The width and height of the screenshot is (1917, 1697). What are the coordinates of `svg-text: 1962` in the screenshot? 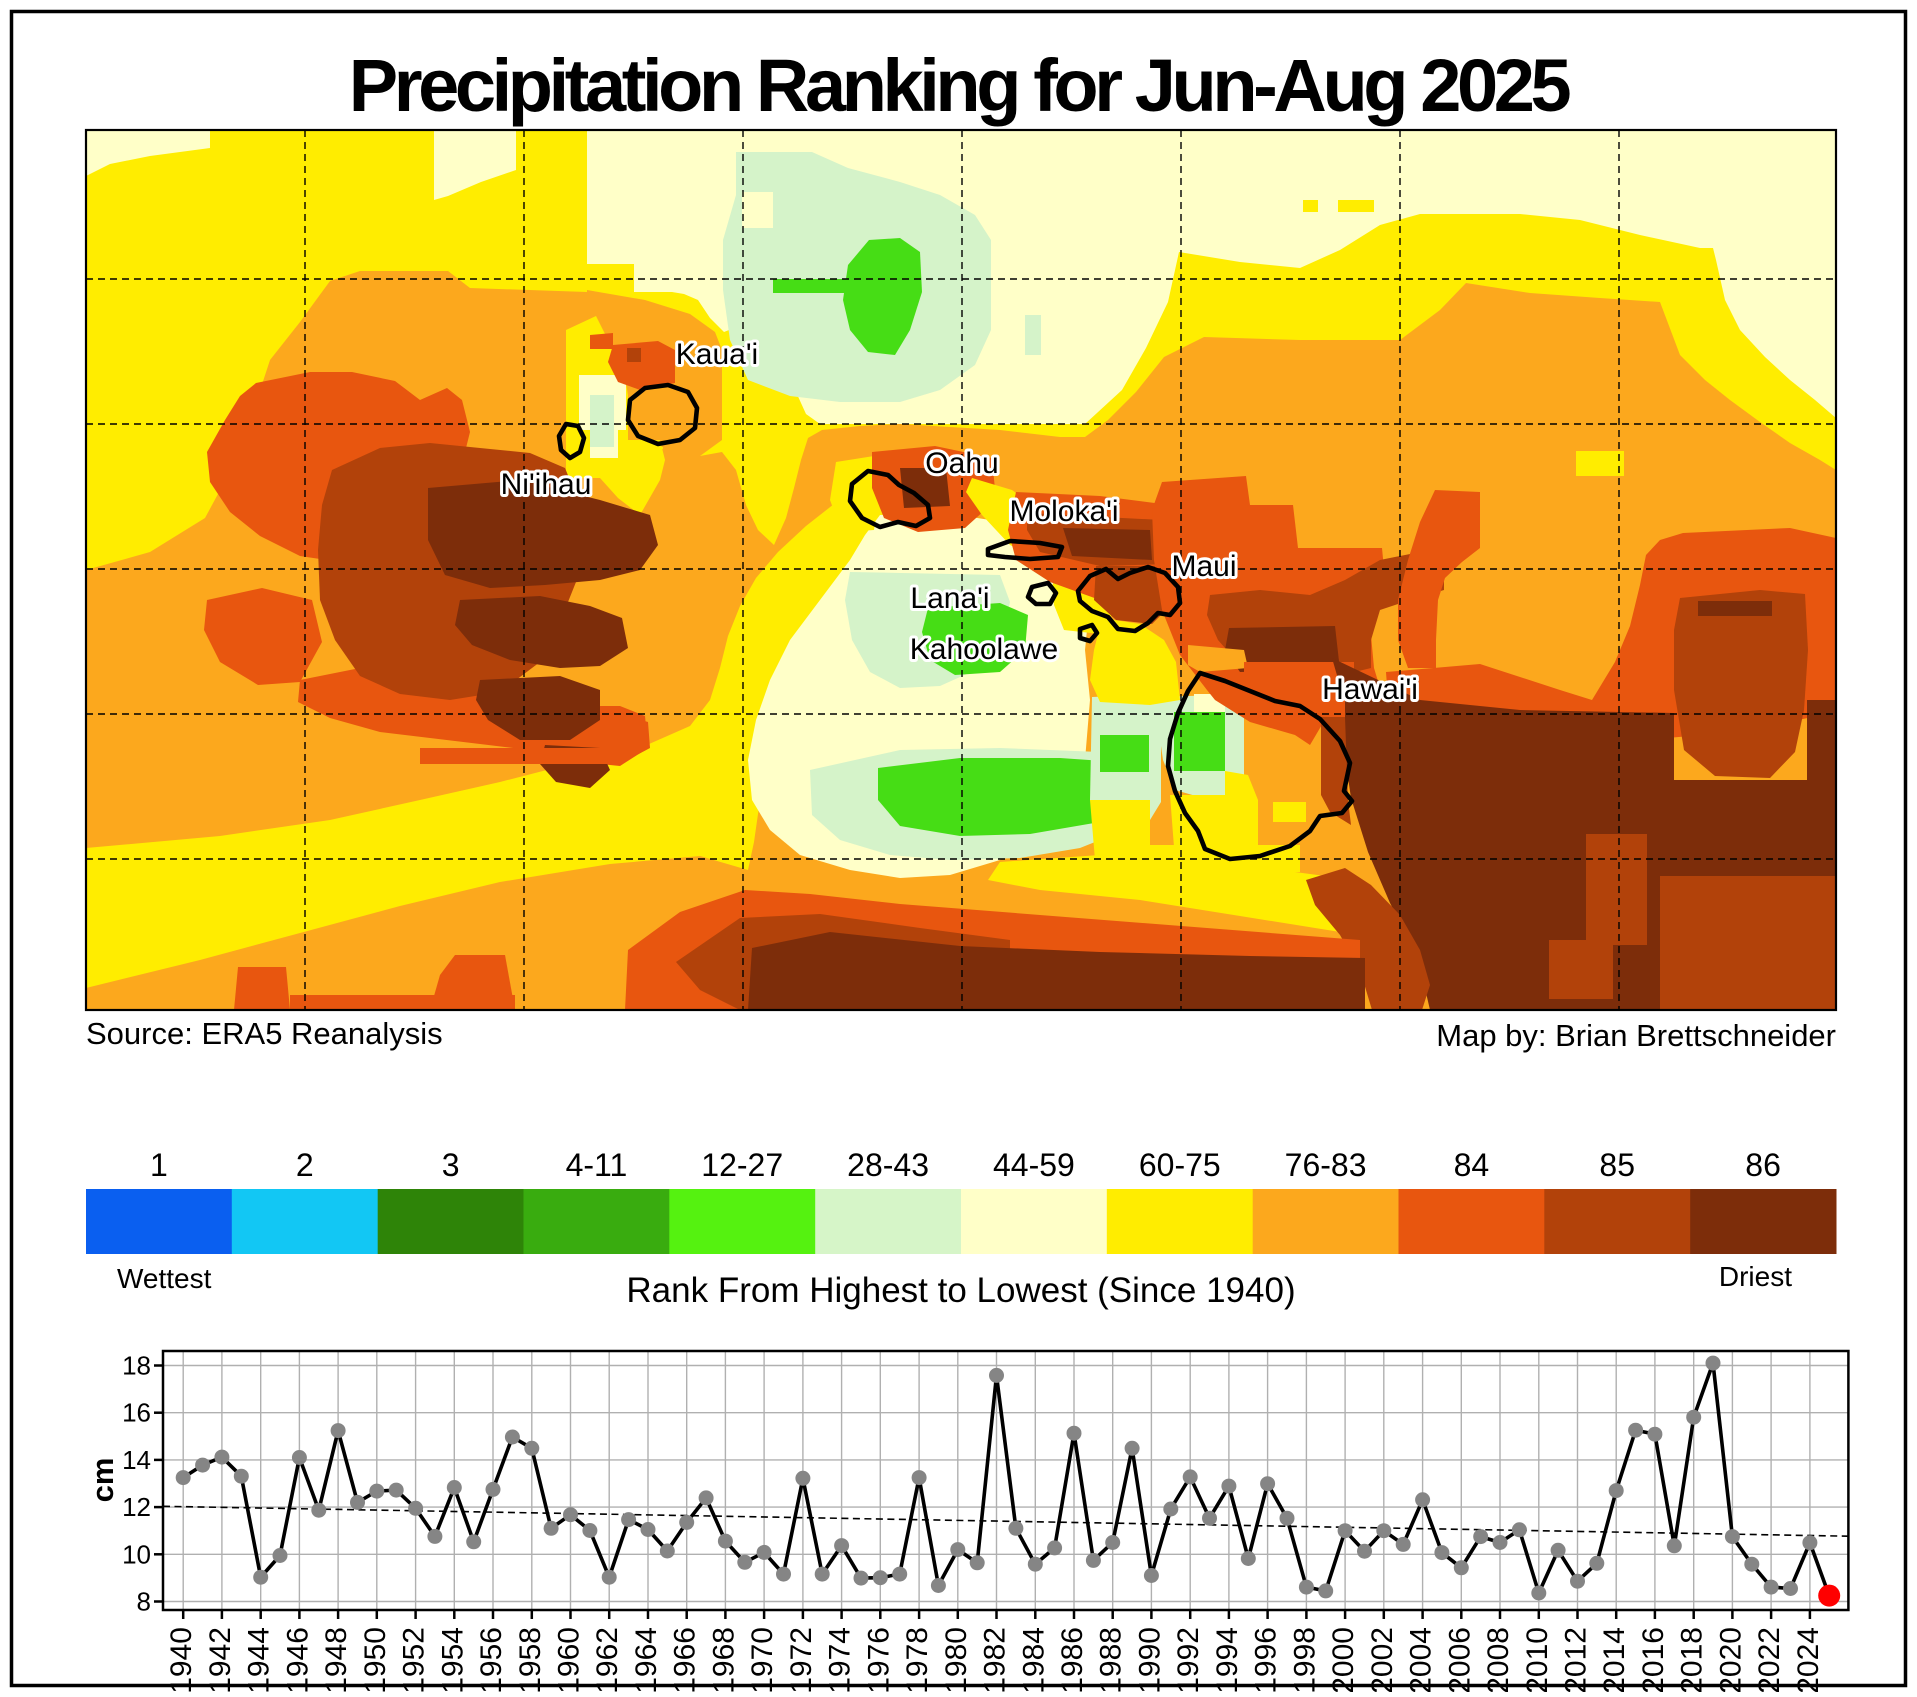 It's located at (607, 1659).